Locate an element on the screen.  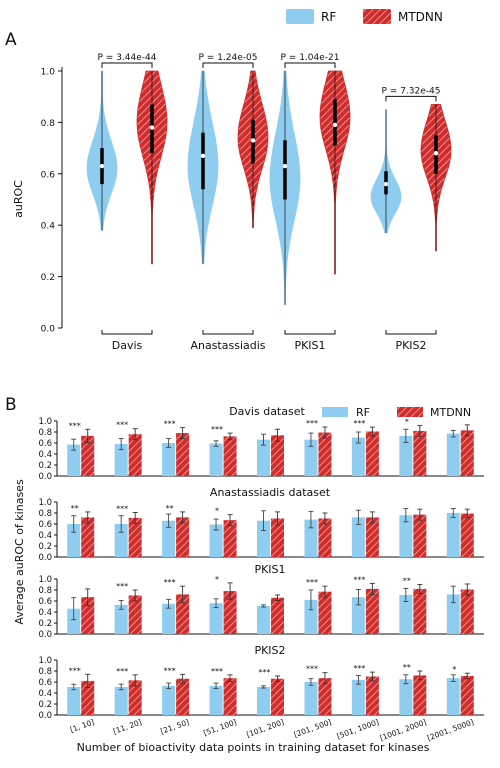
x-tick-label: [1, 10] is located at coordinates (82, 725).